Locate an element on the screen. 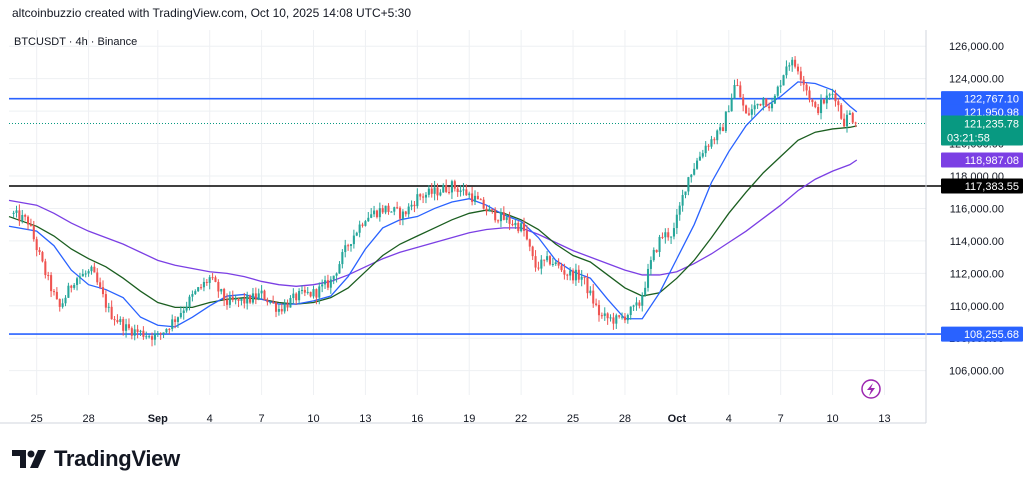 The image size is (1024, 487). tradingview-logo: TradingView is located at coordinates (96, 459).